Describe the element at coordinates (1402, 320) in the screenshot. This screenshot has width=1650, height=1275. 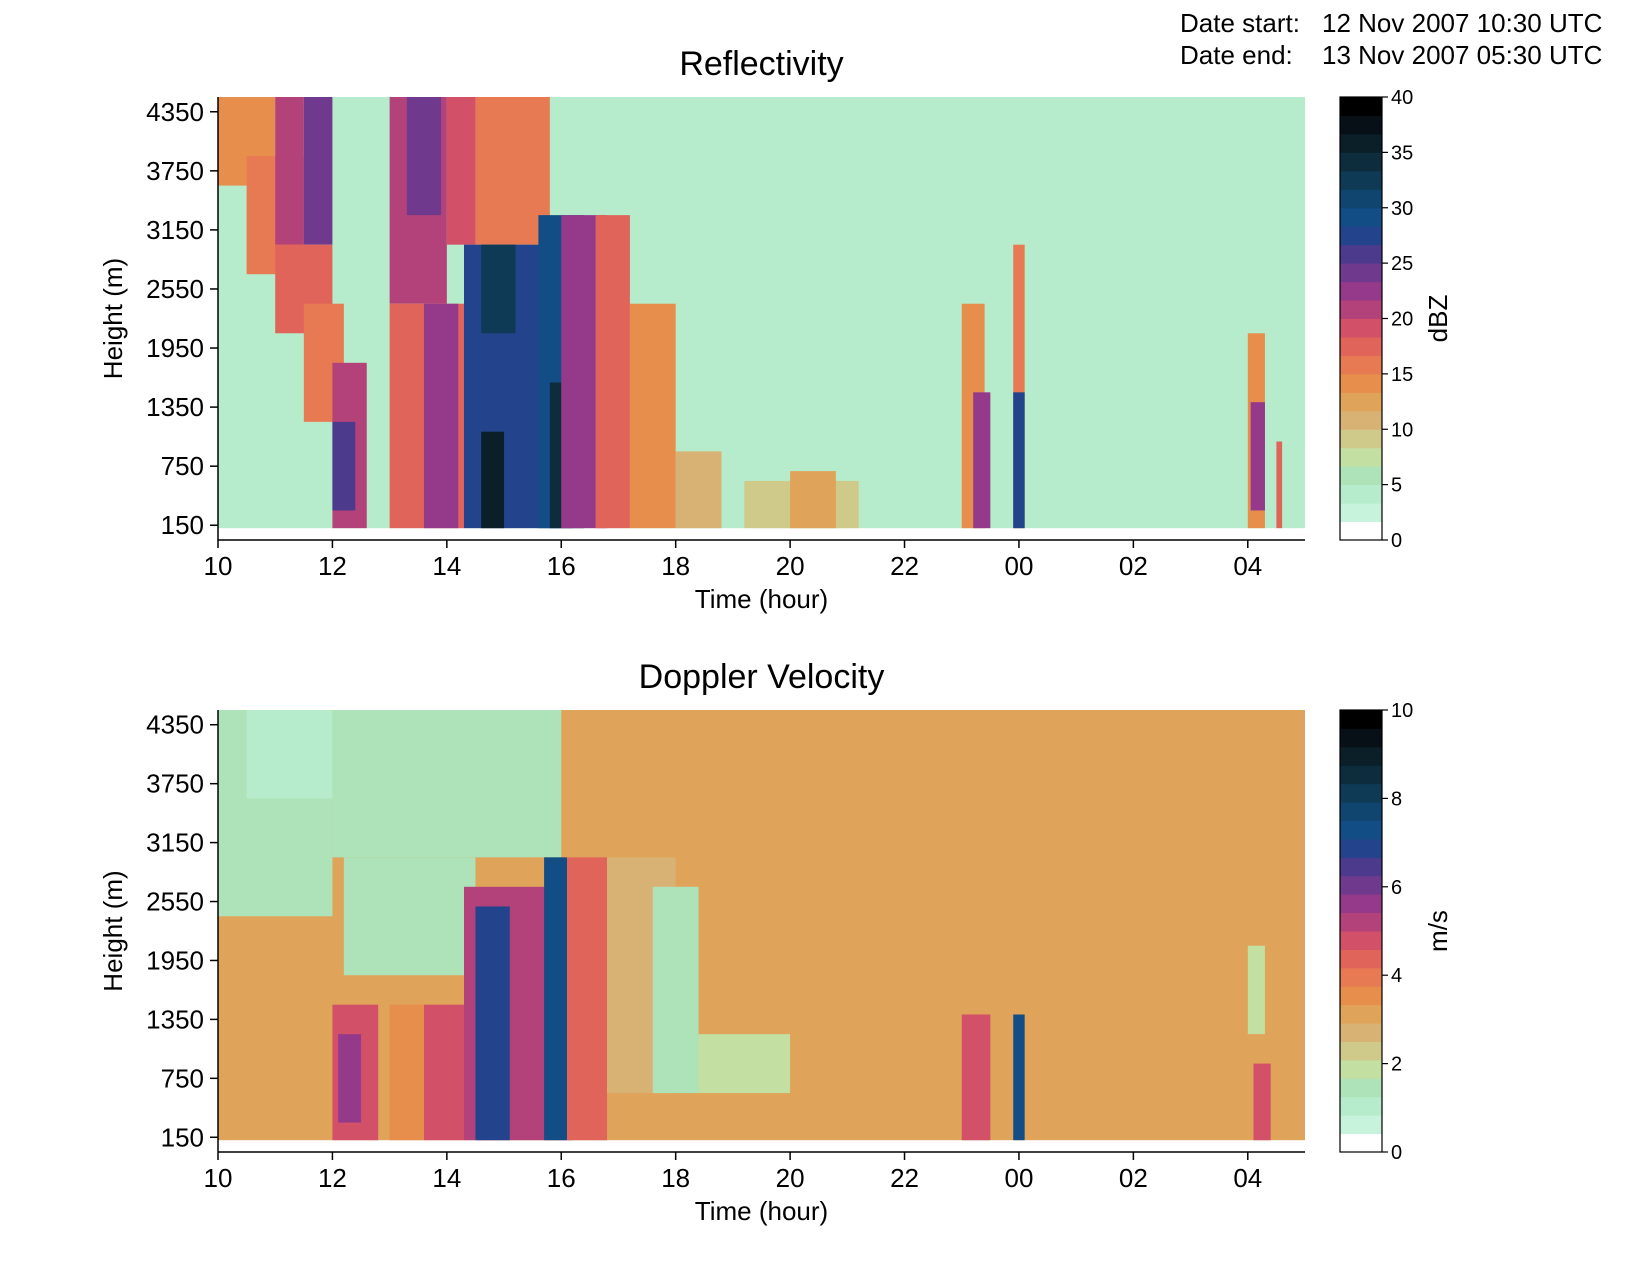
I see `colorbar-tick-label: 20` at that location.